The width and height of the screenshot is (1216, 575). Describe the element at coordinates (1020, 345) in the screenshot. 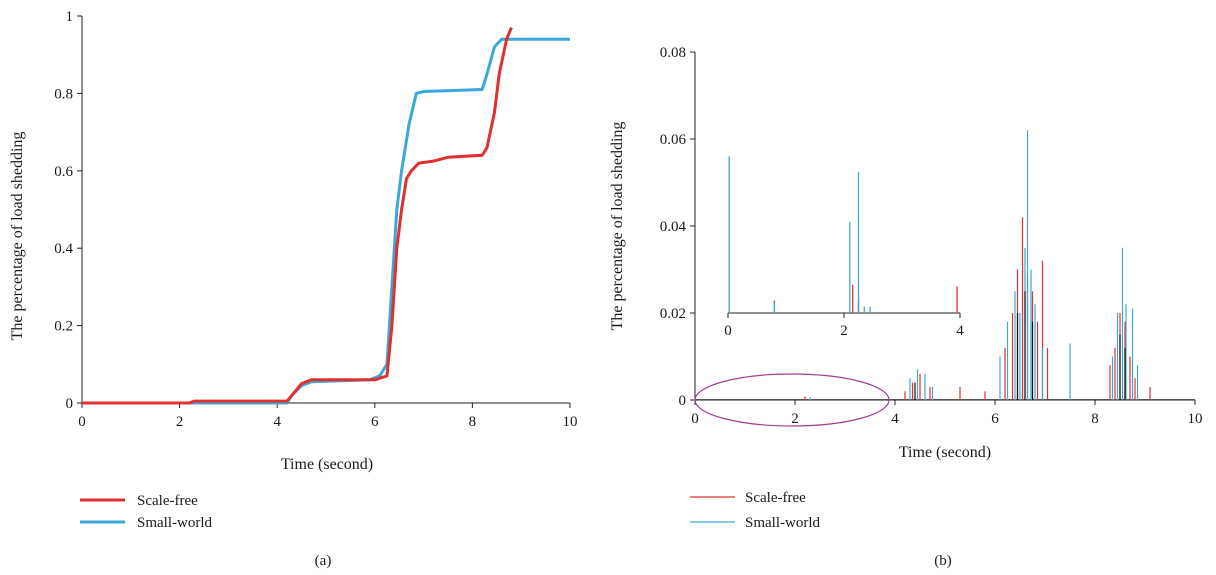

I see `panel-b-series-baseline` at that location.